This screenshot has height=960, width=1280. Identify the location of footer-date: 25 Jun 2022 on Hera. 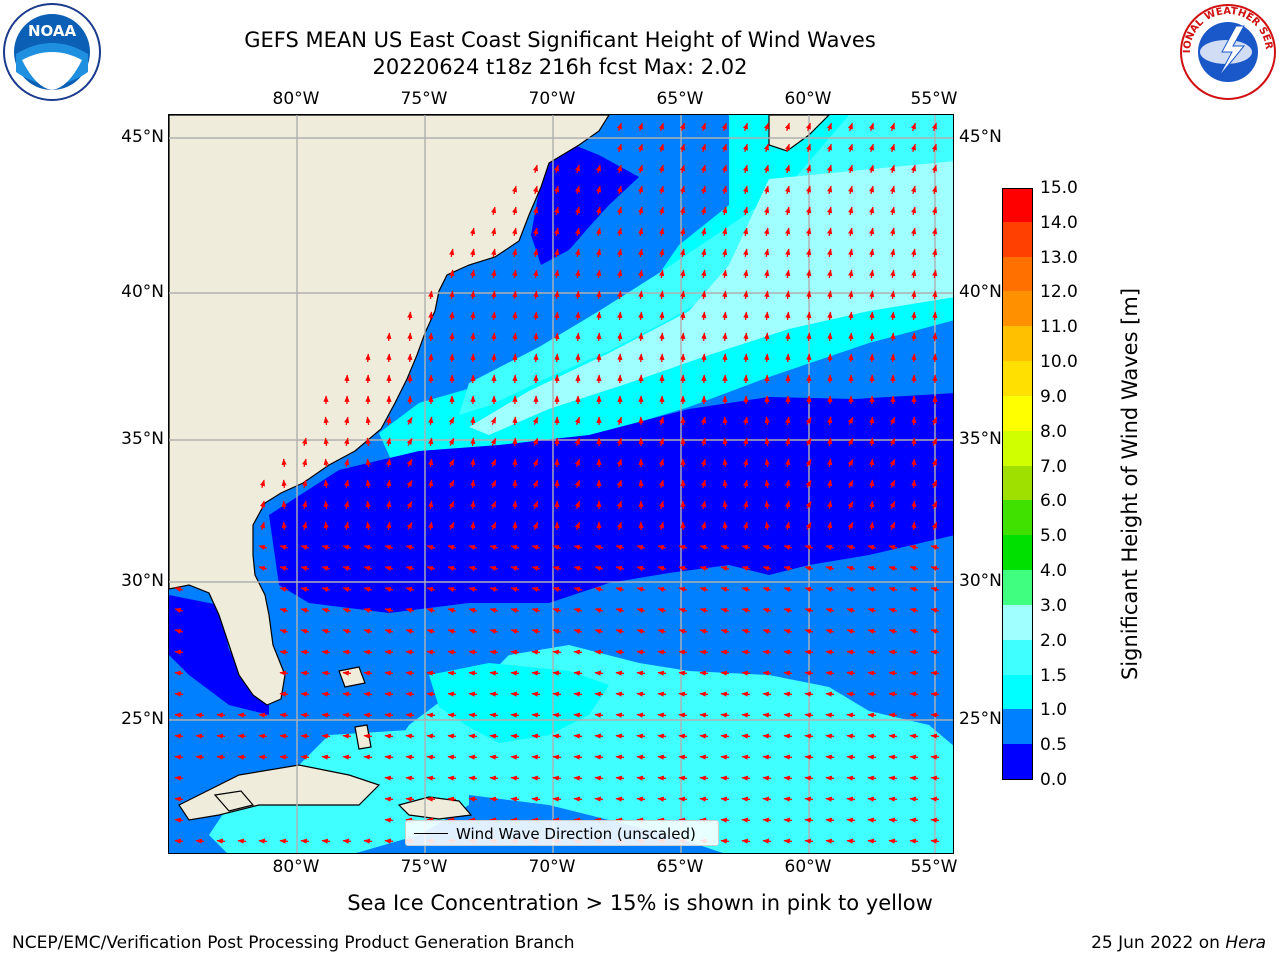
(1178, 943).